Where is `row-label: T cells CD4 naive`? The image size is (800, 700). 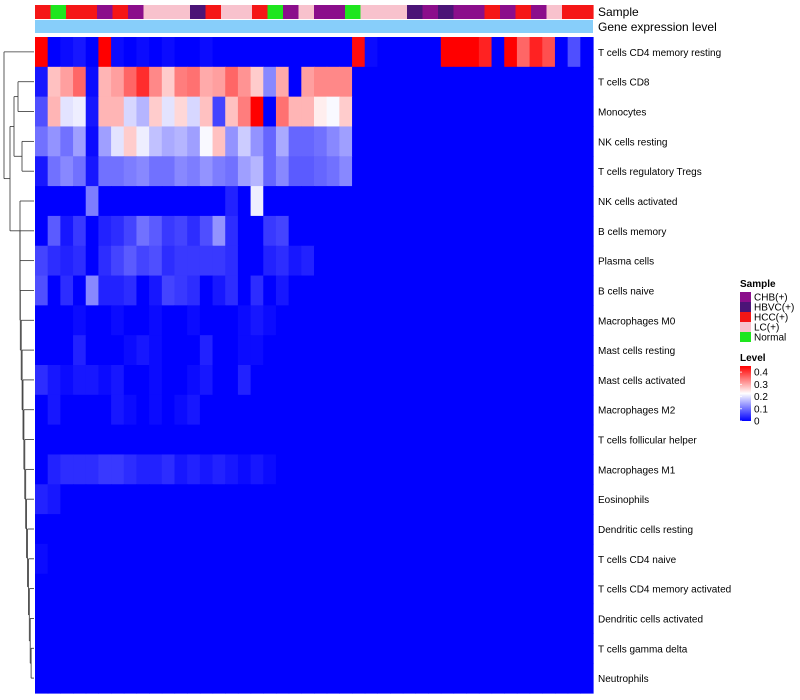
row-label: T cells CD4 naive is located at coordinates (637, 560).